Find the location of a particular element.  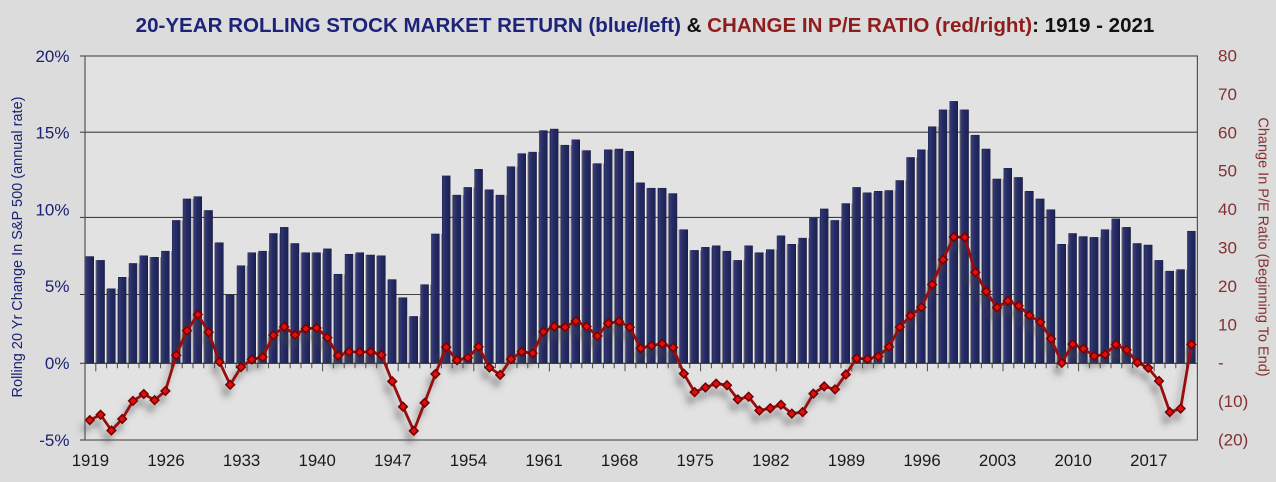

svg-text: 60 is located at coordinates (1227, 132).